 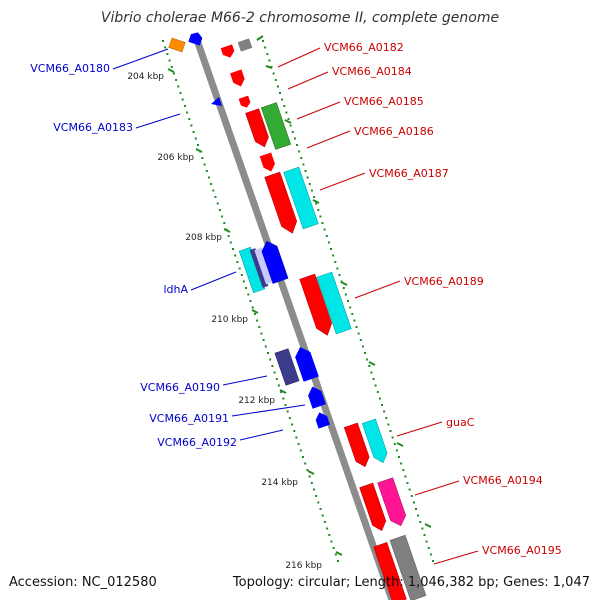 What do you see at coordinates (180, 387) in the screenshot?
I see `gene-label-VCM66_A0190: VCM66_A0190` at bounding box center [180, 387].